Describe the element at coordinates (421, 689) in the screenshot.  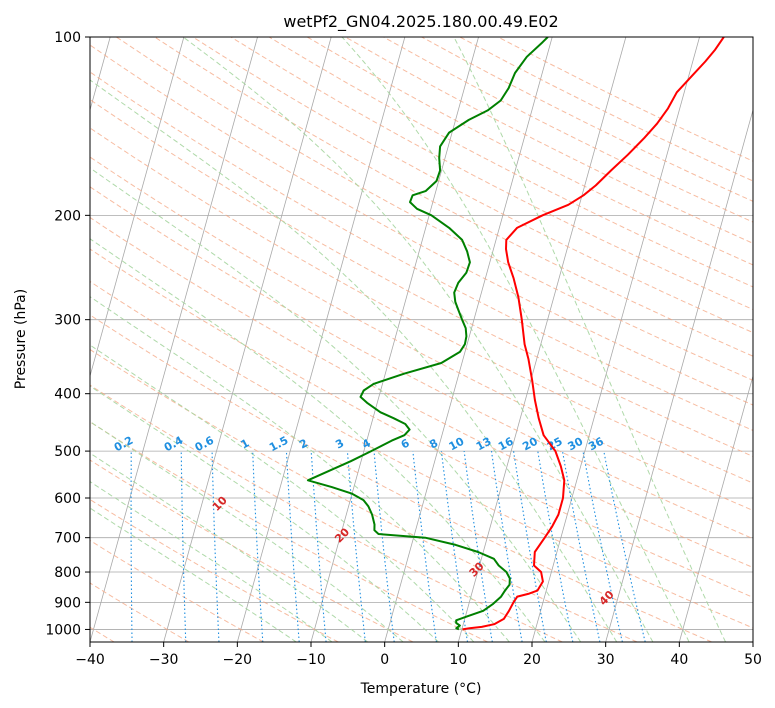
I see `x-axis-label: Temperature (°C)` at that location.